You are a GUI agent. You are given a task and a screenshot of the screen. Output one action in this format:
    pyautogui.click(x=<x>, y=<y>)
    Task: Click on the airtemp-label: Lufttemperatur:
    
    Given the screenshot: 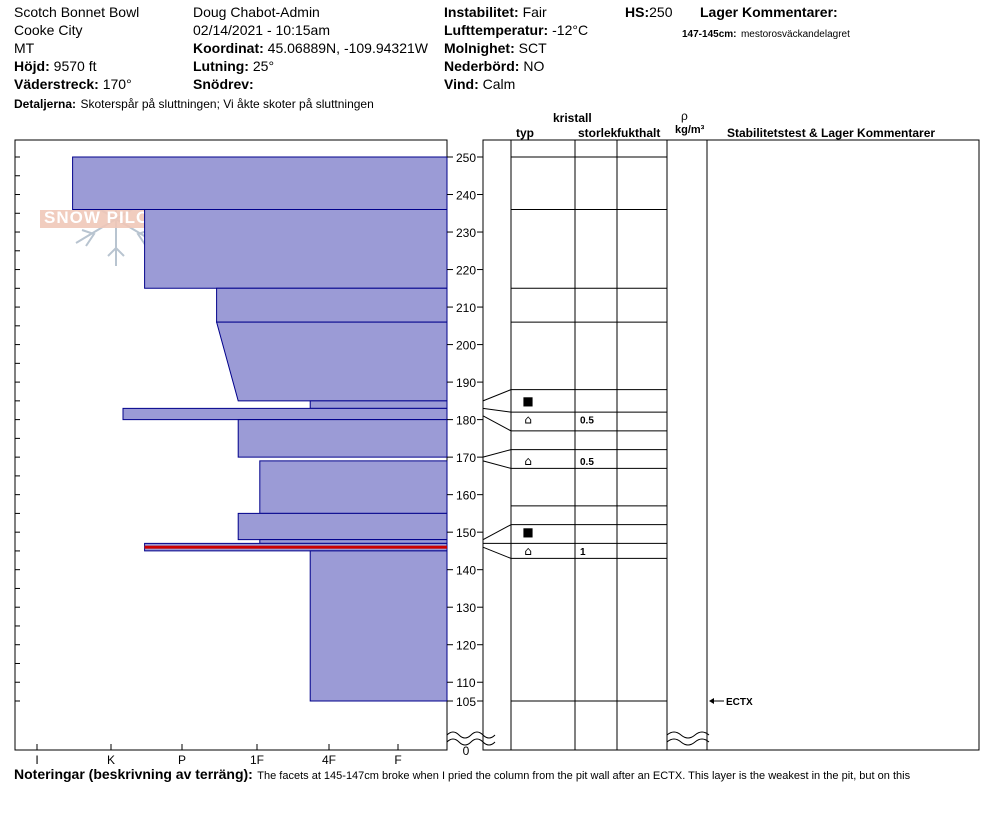 What is the action you would take?
    pyautogui.click(x=496, y=30)
    